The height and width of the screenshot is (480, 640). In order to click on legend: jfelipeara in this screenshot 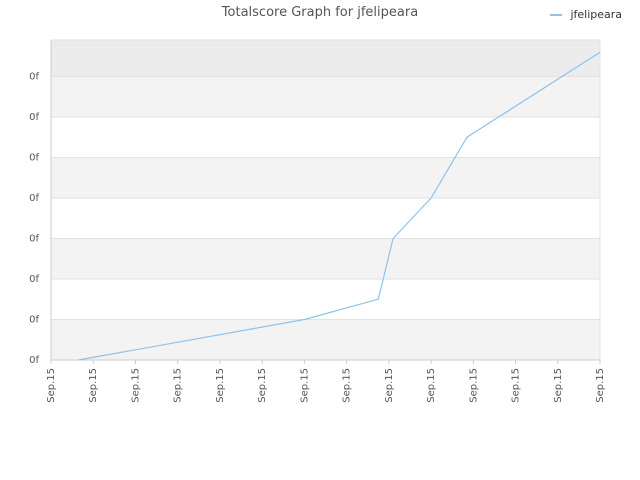, I will do `click(586, 14)`.